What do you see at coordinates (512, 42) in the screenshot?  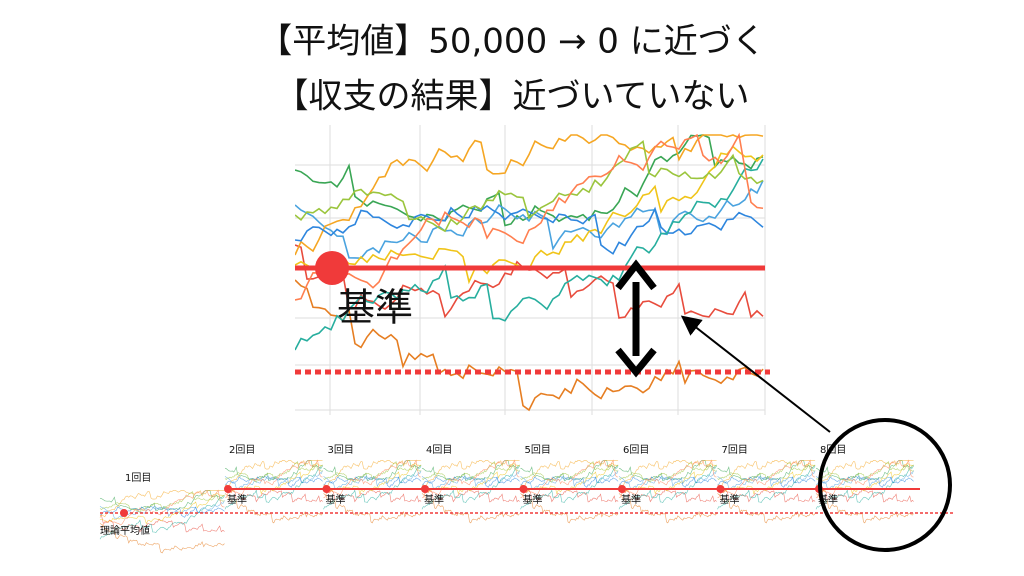 I see `title-line1: 【平均値】50,000 → 0 に近づく` at bounding box center [512, 42].